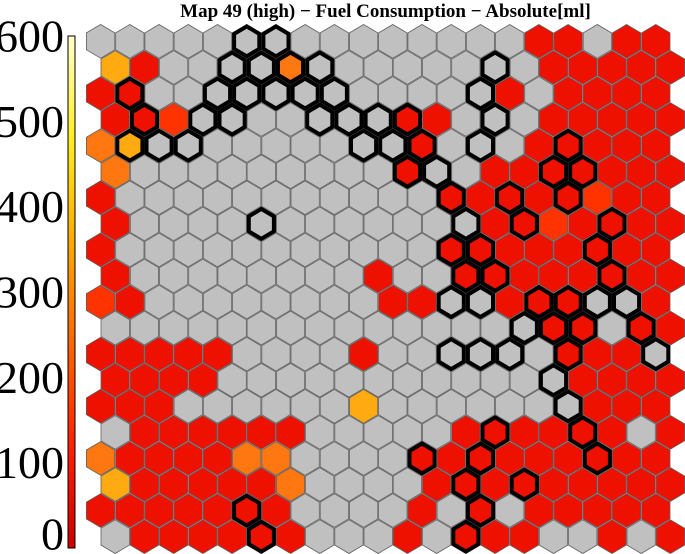 This screenshot has width=685, height=554. What do you see at coordinates (32, 377) in the screenshot?
I see `colorbar-tick-label: 200` at bounding box center [32, 377].